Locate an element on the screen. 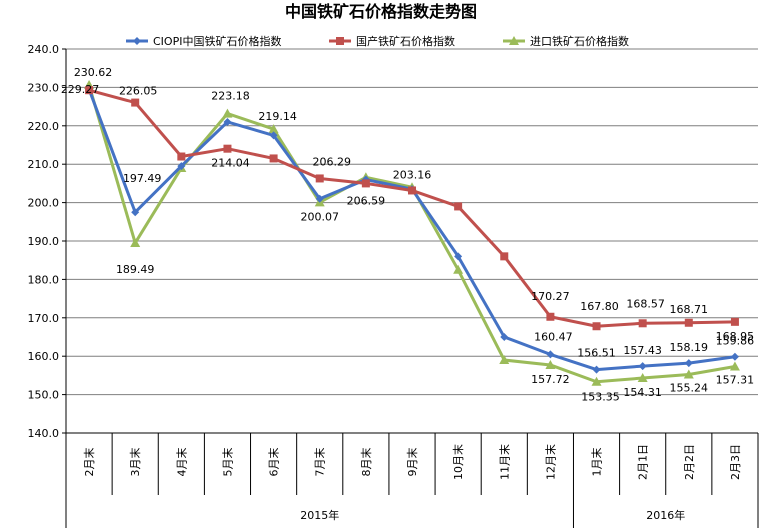 The image size is (763, 528). legend-label: 国产铁矿石价格指数 is located at coordinates (405, 41).